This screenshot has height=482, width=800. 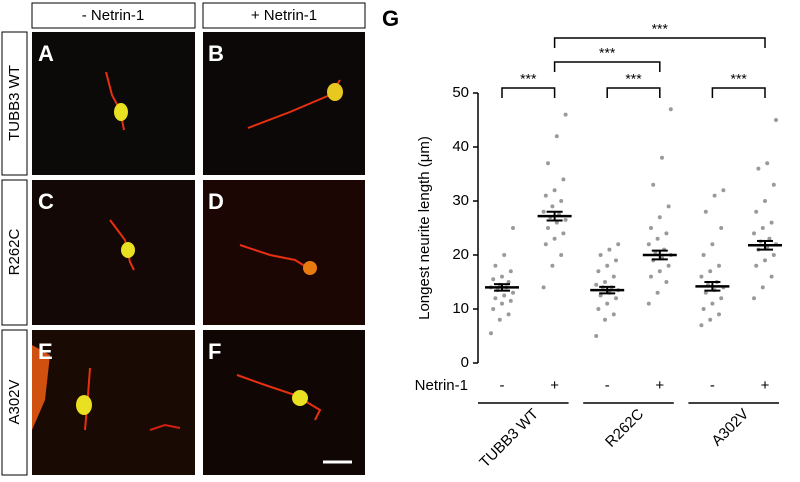 What do you see at coordinates (14, 401) in the screenshot?
I see `row-label: A302V` at bounding box center [14, 401].